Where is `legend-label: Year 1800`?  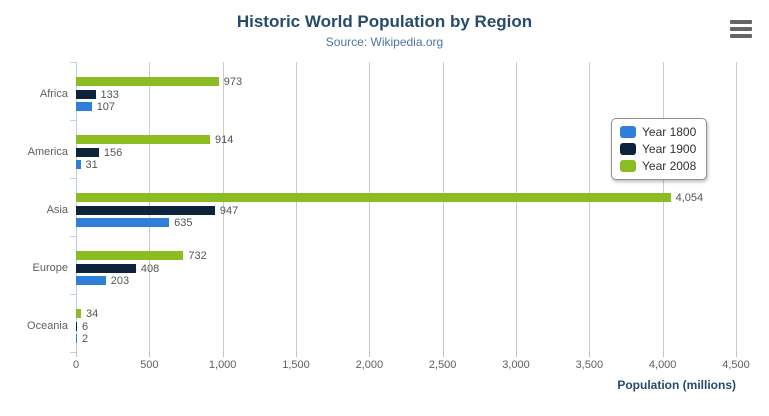 legend-label: Year 1800 is located at coordinates (669, 132).